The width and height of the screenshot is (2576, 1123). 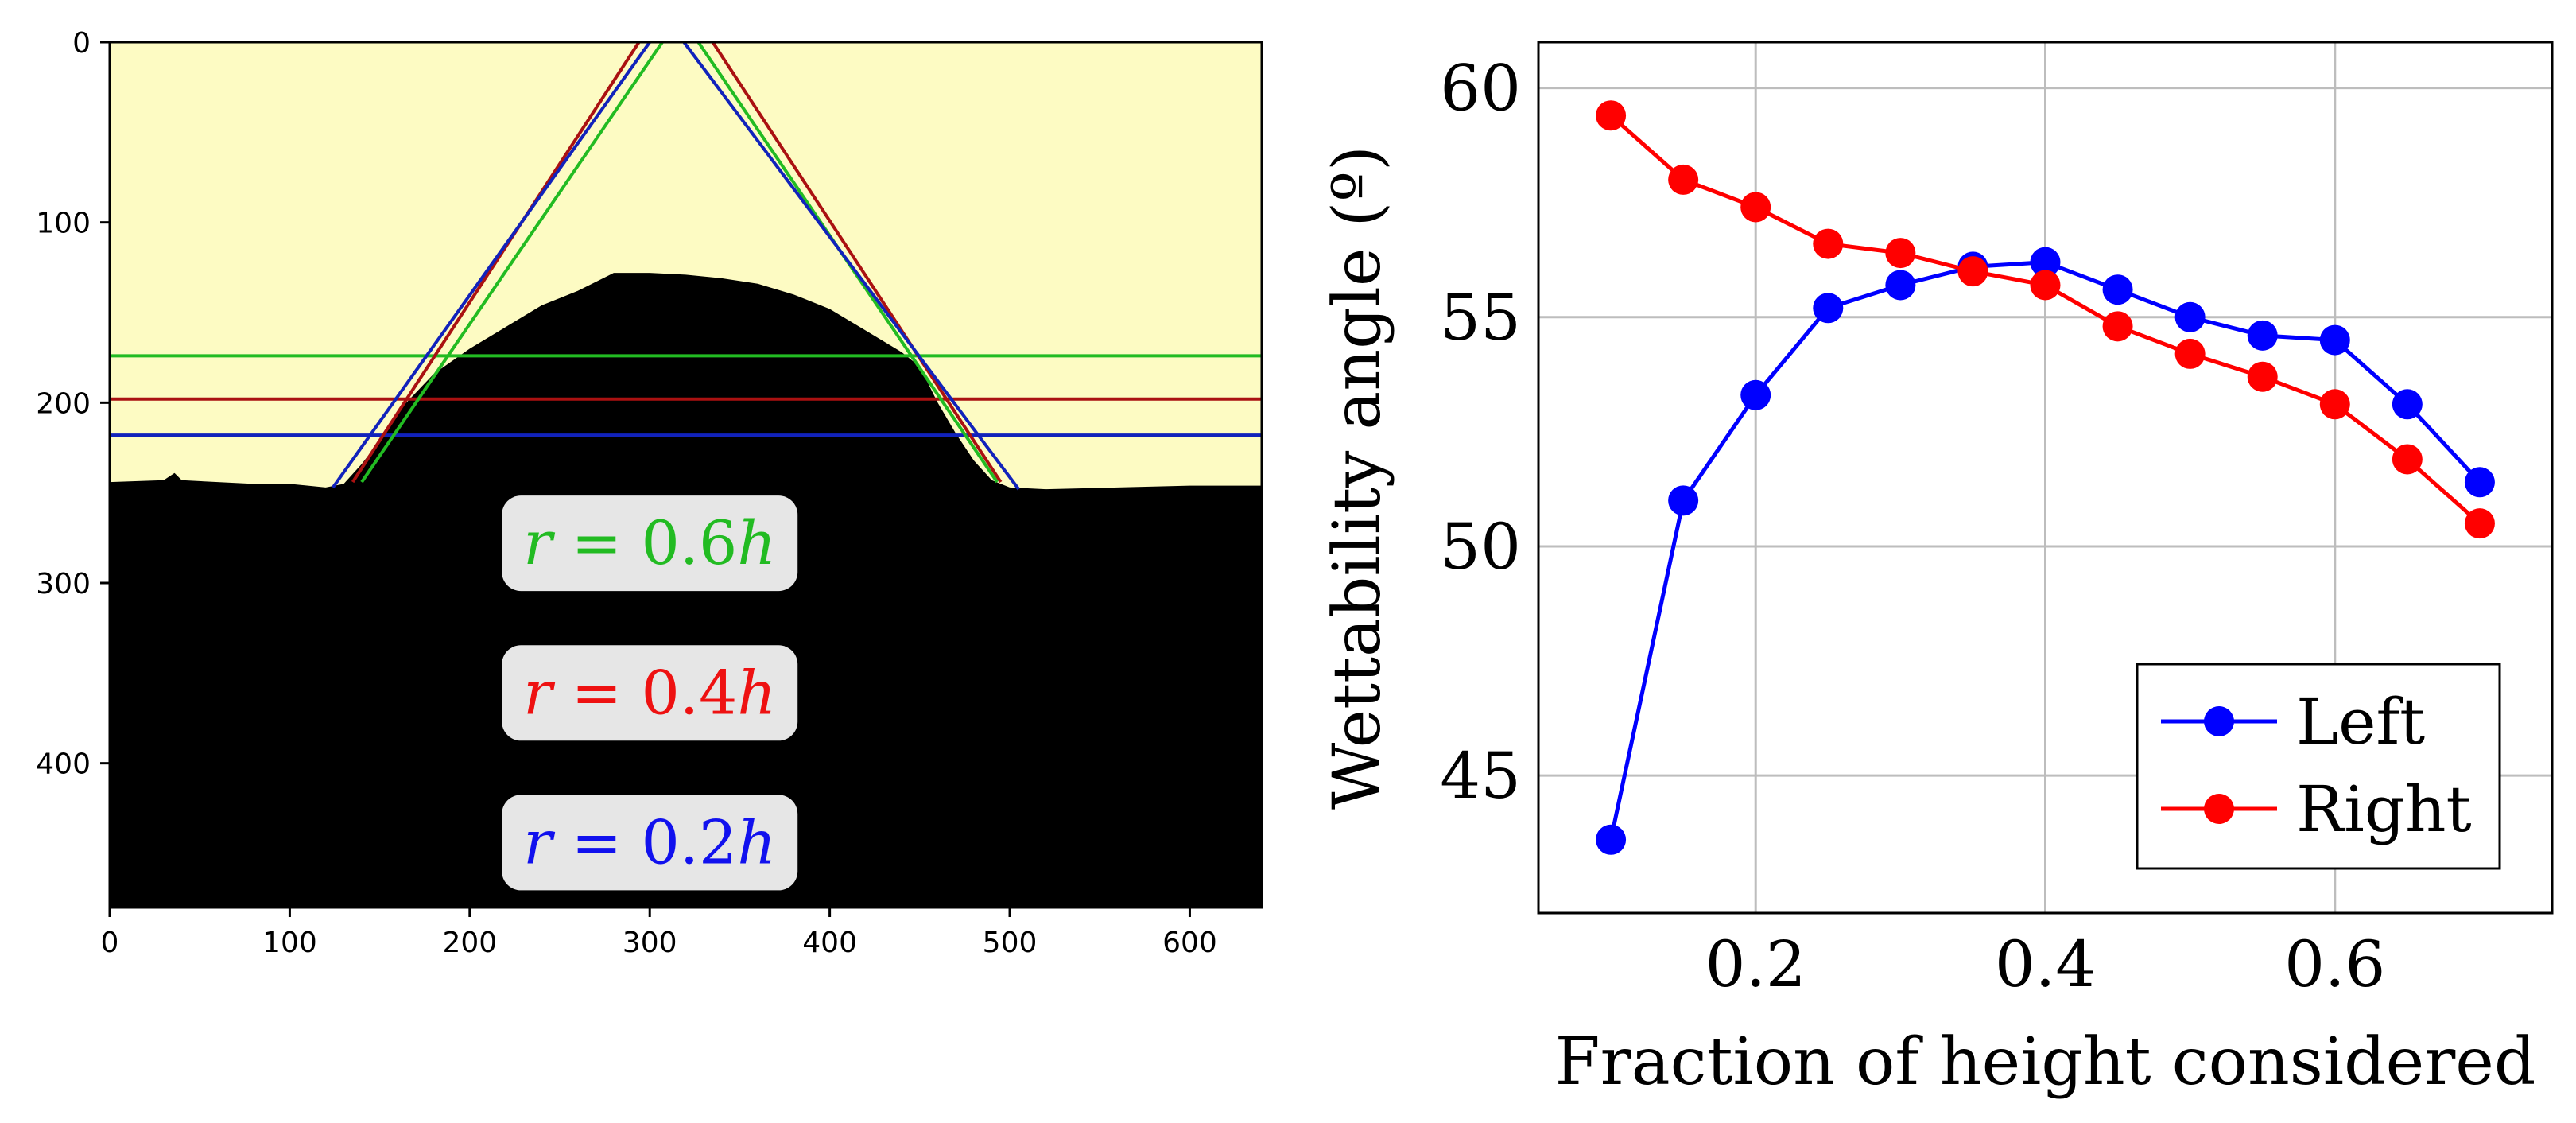 What do you see at coordinates (63, 765) in the screenshot?
I see `image-ytick-label-4: 400` at bounding box center [63, 765].